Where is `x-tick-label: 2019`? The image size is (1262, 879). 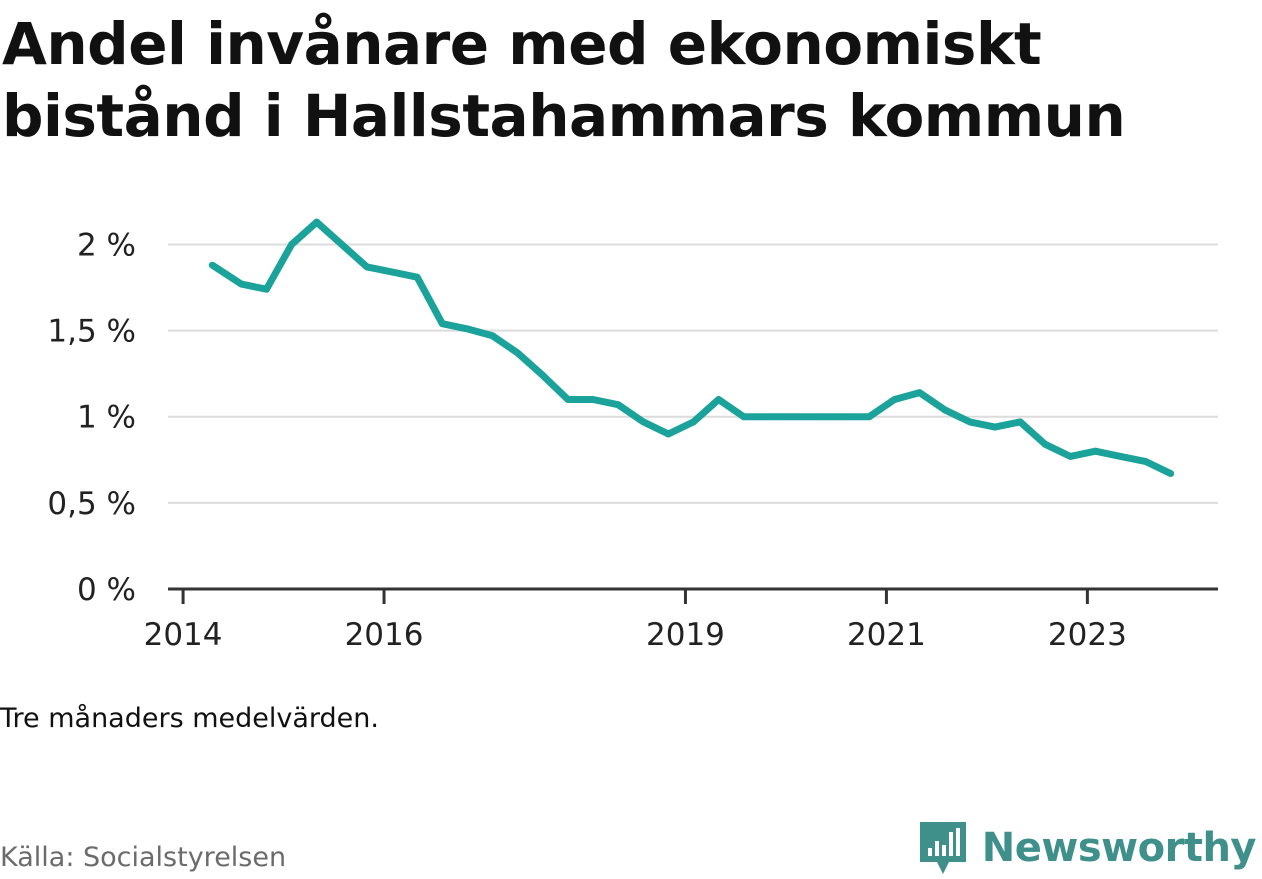
x-tick-label: 2019 is located at coordinates (685, 635).